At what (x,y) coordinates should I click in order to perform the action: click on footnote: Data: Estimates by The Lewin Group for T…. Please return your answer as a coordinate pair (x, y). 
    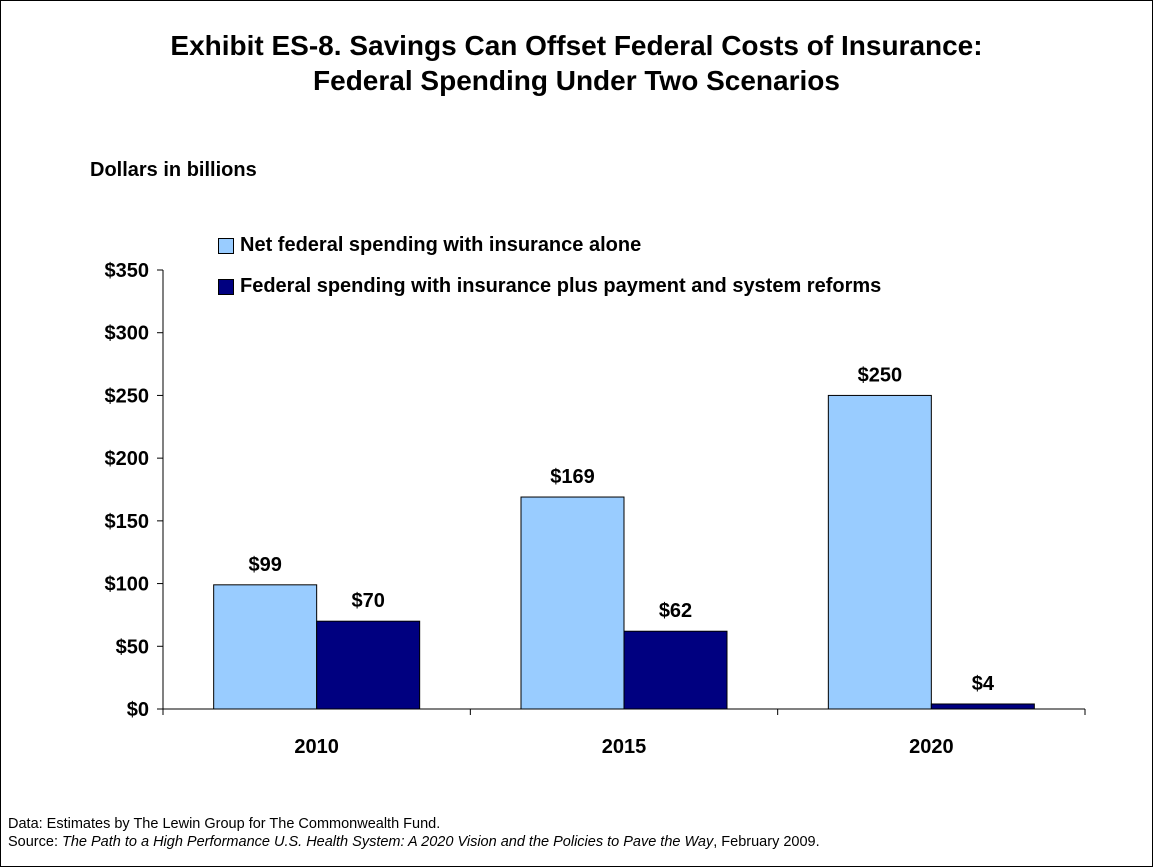
    Looking at the image, I should click on (414, 833).